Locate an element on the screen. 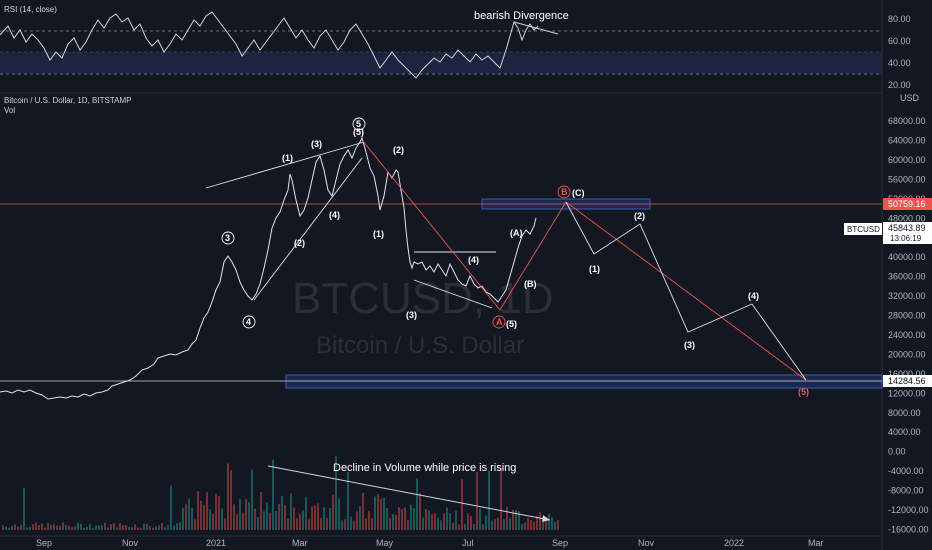 The width and height of the screenshot is (932, 550). current-price: 45843.89 is located at coordinates (907, 228).